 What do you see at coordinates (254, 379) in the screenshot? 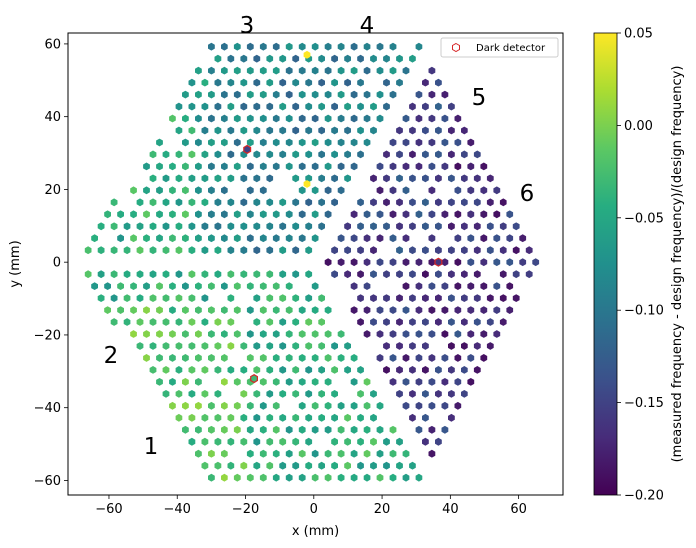
I see `dark-detector-hex` at bounding box center [254, 379].